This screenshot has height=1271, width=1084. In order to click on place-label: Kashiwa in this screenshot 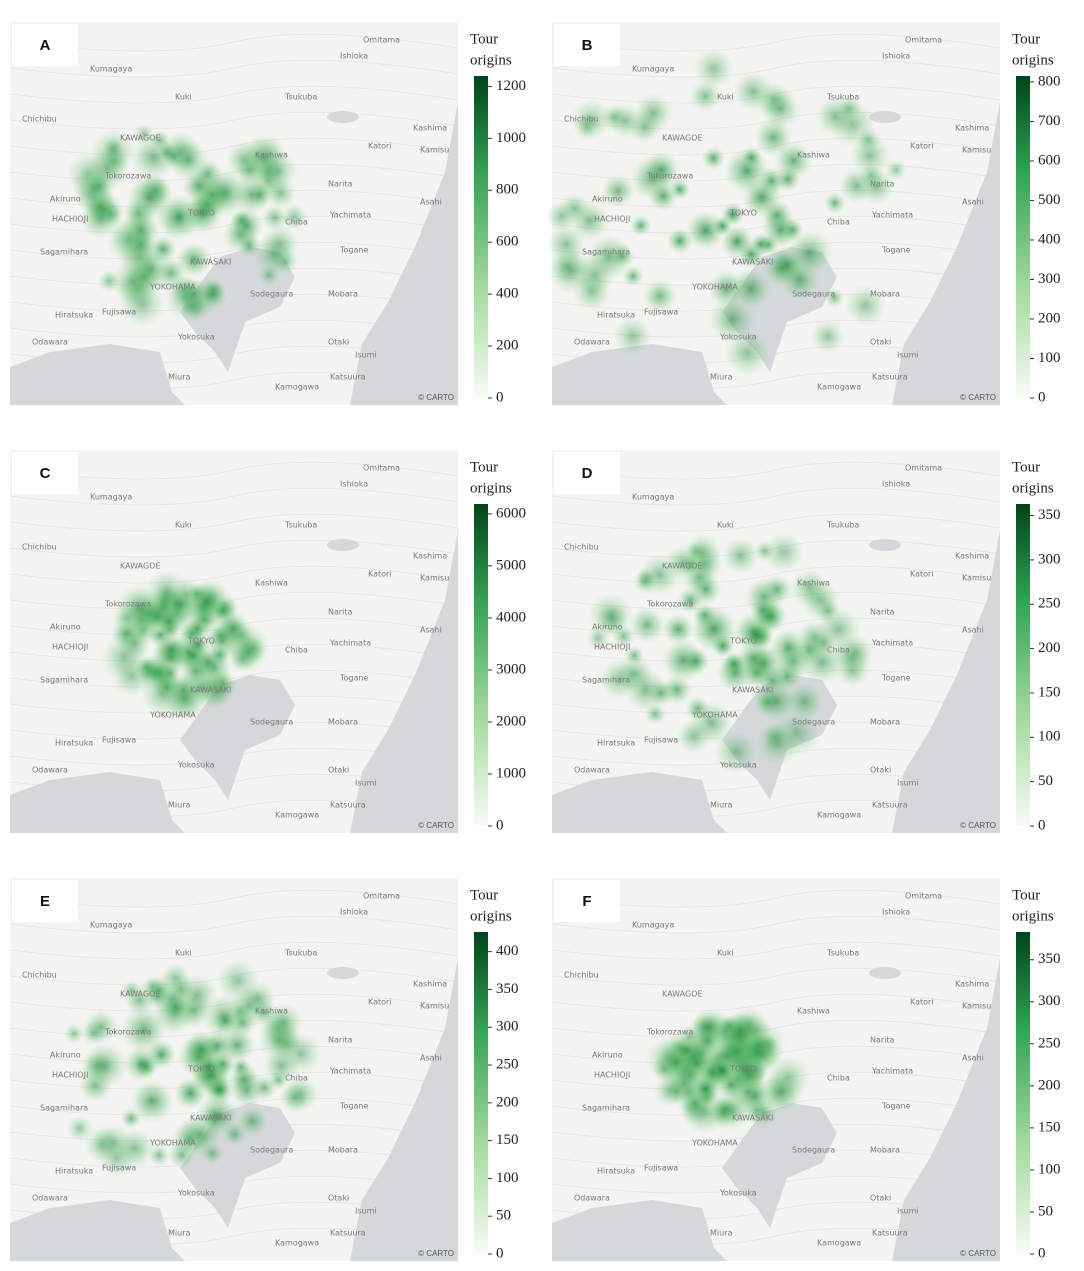, I will do `click(813, 155)`.